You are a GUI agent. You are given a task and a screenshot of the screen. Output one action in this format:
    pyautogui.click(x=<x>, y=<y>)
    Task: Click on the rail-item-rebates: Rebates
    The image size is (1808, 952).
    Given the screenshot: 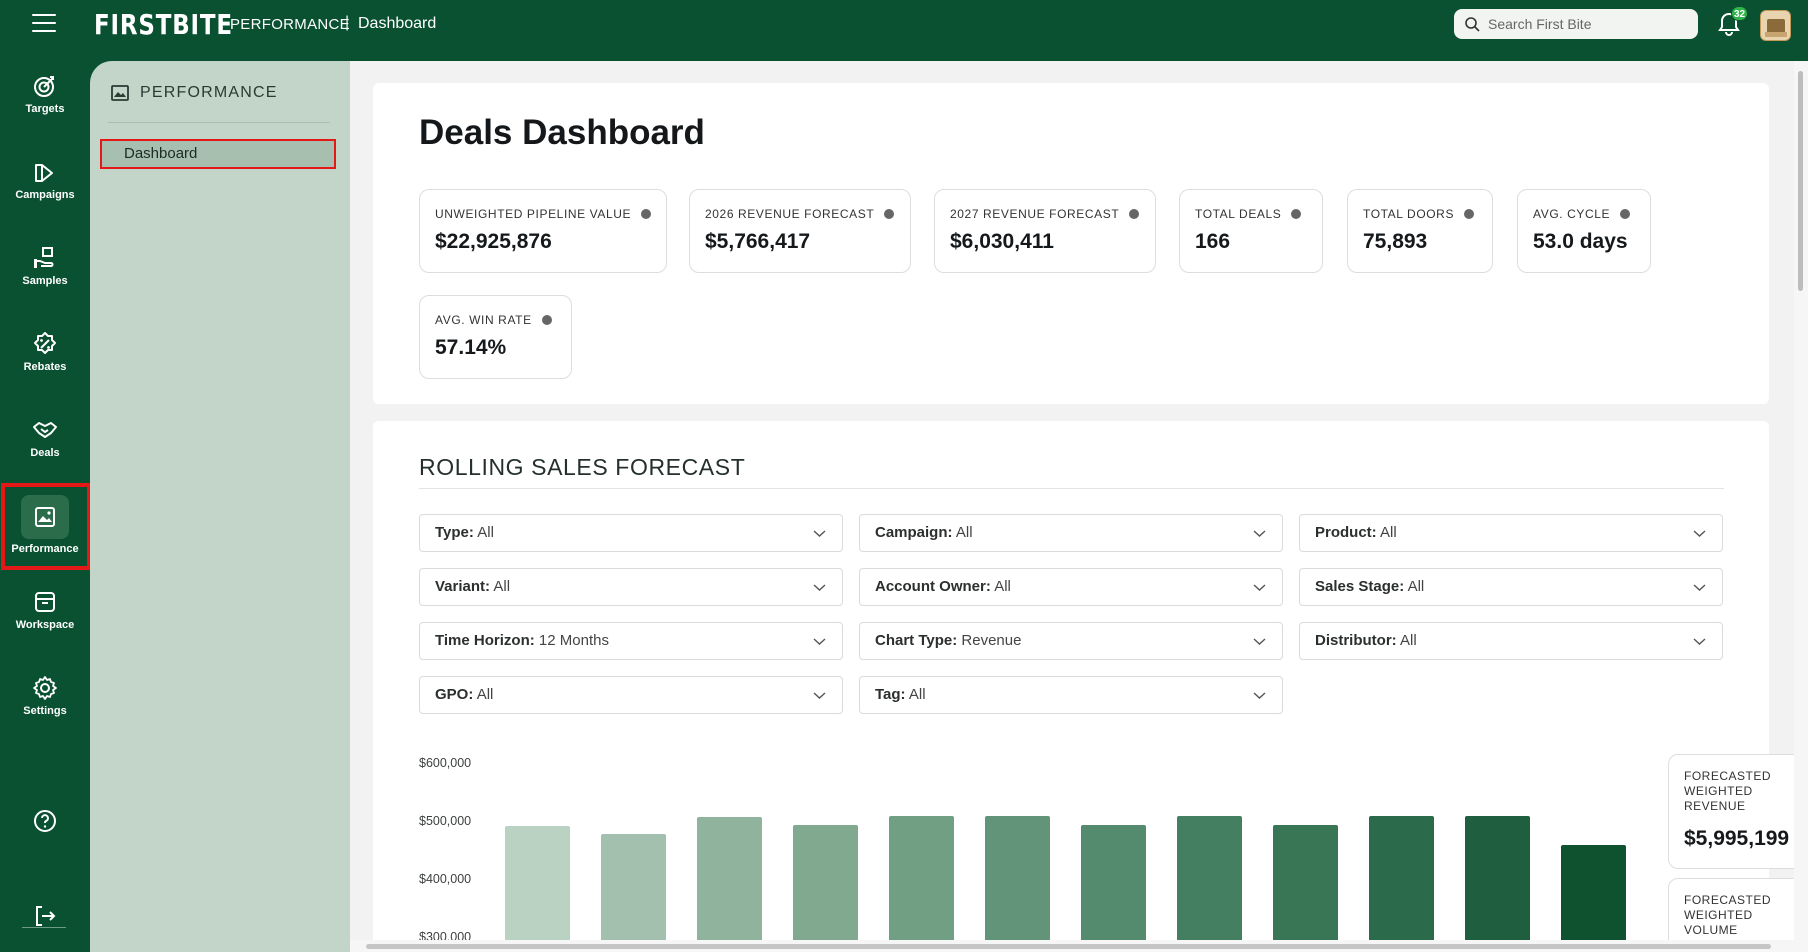 What is the action you would take?
    pyautogui.click(x=45, y=359)
    